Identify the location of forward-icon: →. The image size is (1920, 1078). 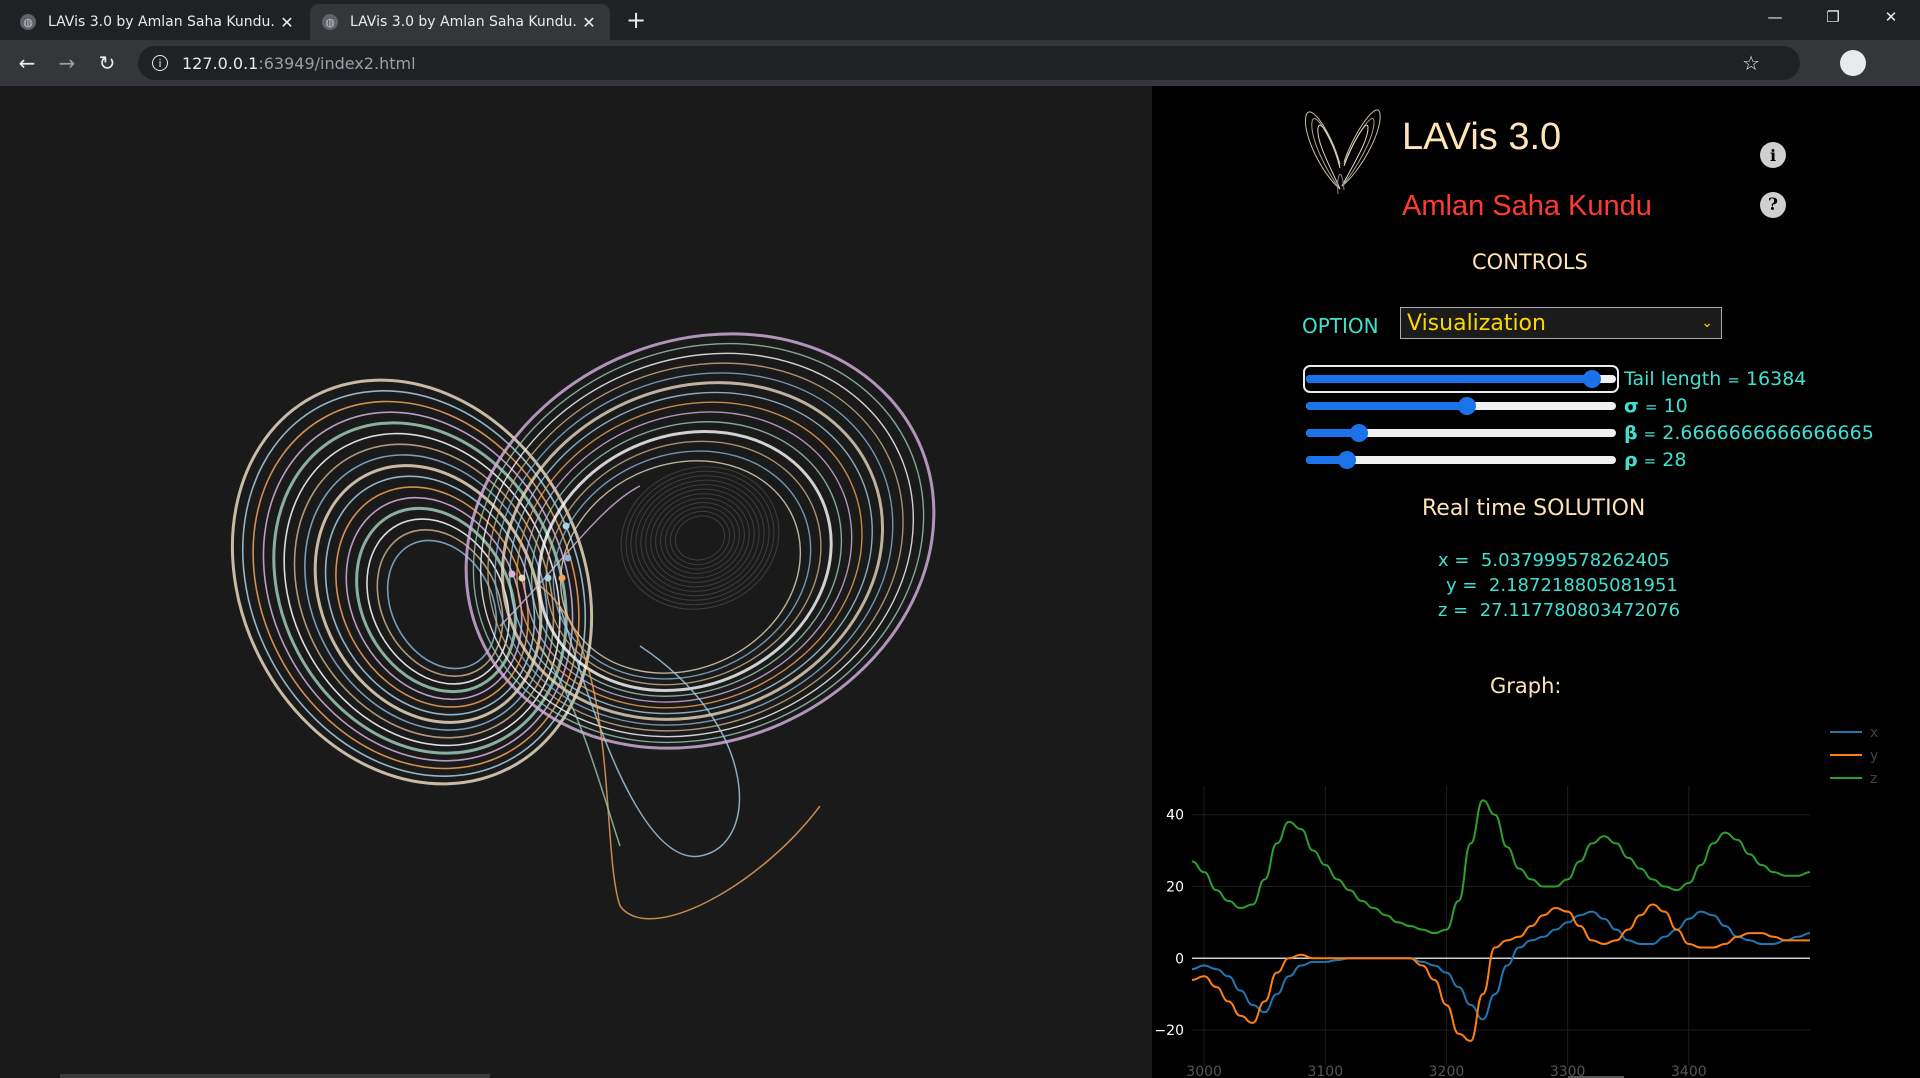
(67, 63).